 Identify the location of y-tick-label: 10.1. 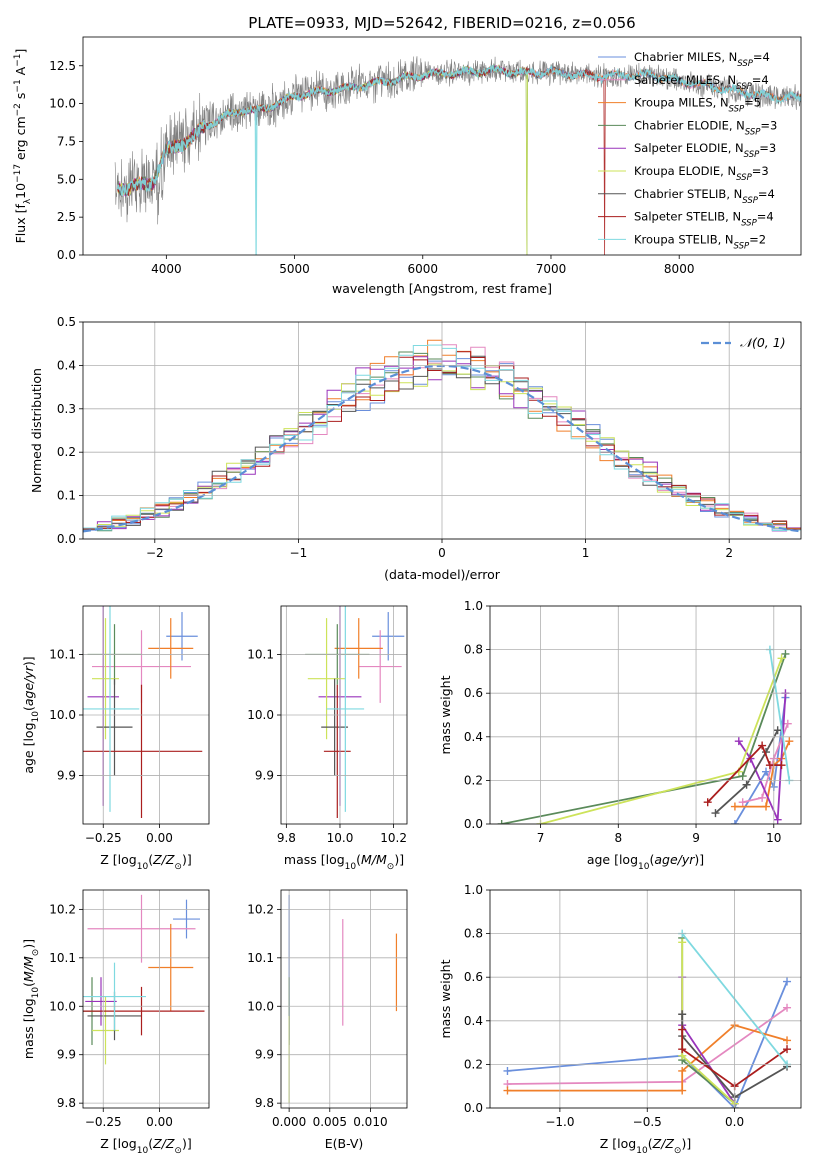
(62, 654).